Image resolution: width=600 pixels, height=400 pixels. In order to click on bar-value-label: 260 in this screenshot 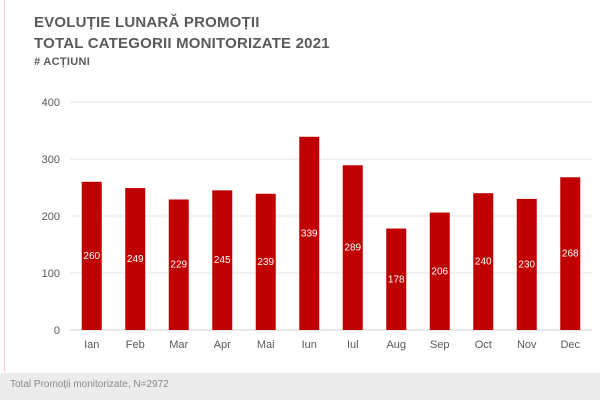, I will do `click(91, 256)`.